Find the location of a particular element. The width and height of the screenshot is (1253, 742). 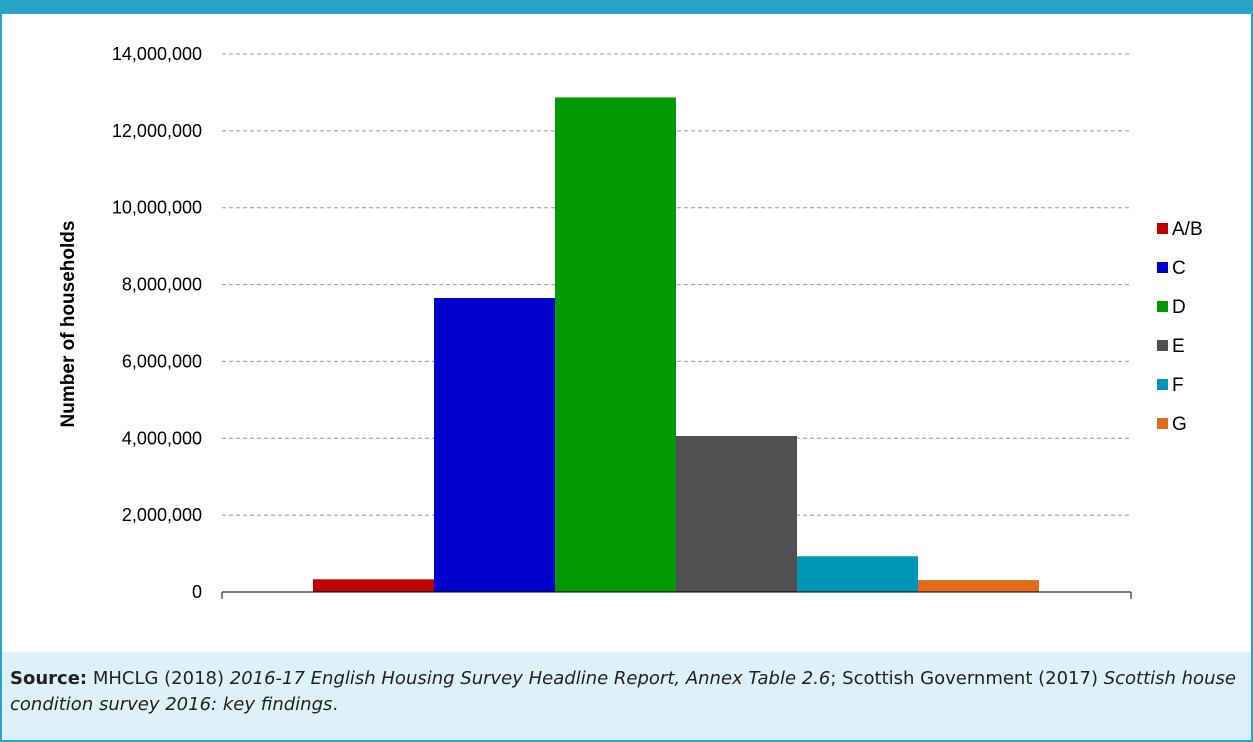

source-text-3: . is located at coordinates (335, 704).